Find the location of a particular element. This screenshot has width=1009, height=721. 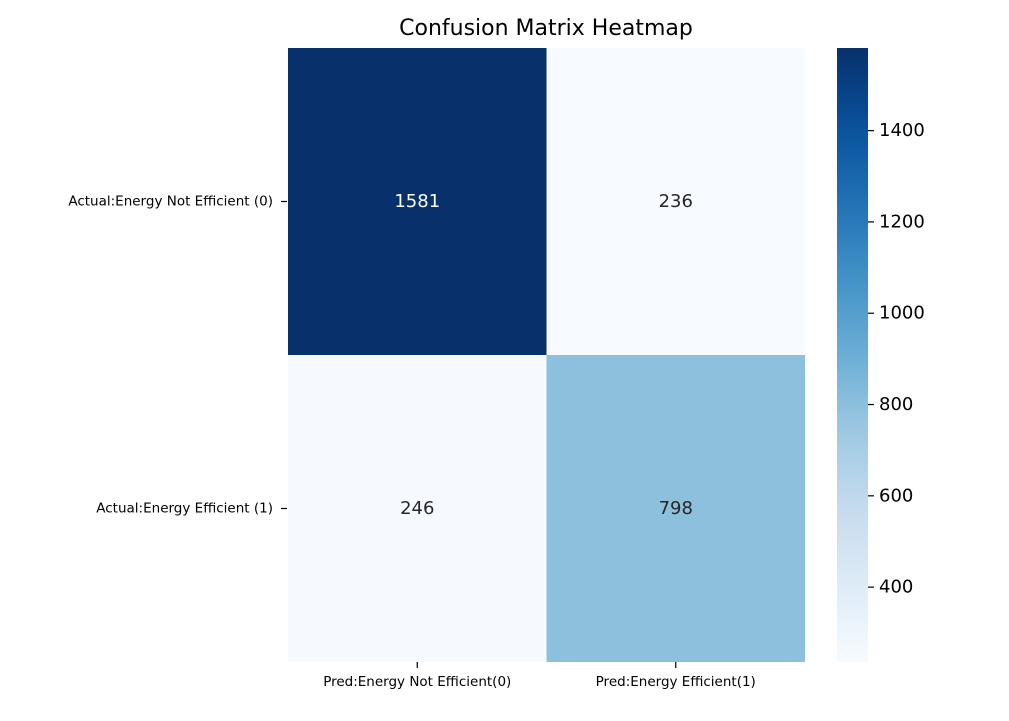

heatmap-cell-labels: 1581 236 246 798 is located at coordinates (543, 355).